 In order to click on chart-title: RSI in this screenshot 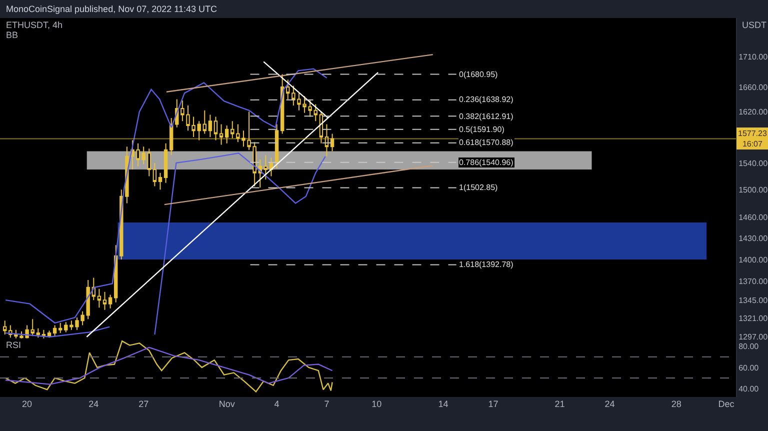, I will do `click(14, 345)`.